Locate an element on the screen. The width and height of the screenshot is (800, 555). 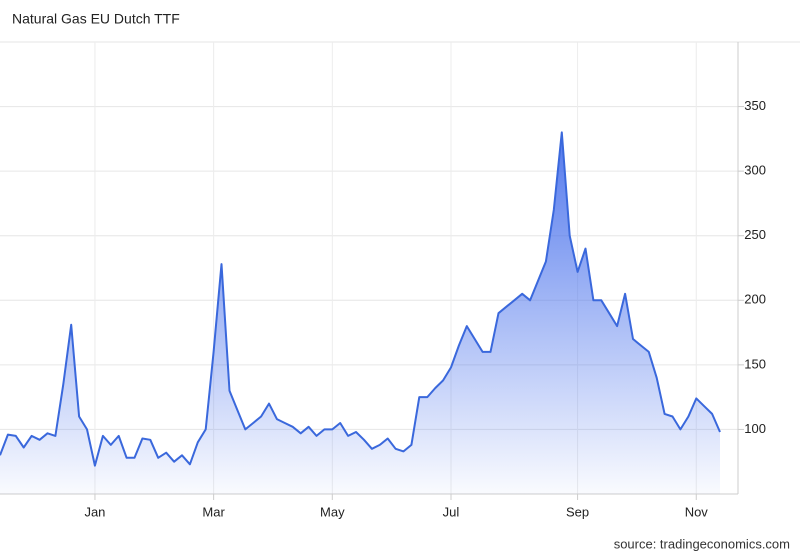
x-tick-label: Sep is located at coordinates (577, 511).